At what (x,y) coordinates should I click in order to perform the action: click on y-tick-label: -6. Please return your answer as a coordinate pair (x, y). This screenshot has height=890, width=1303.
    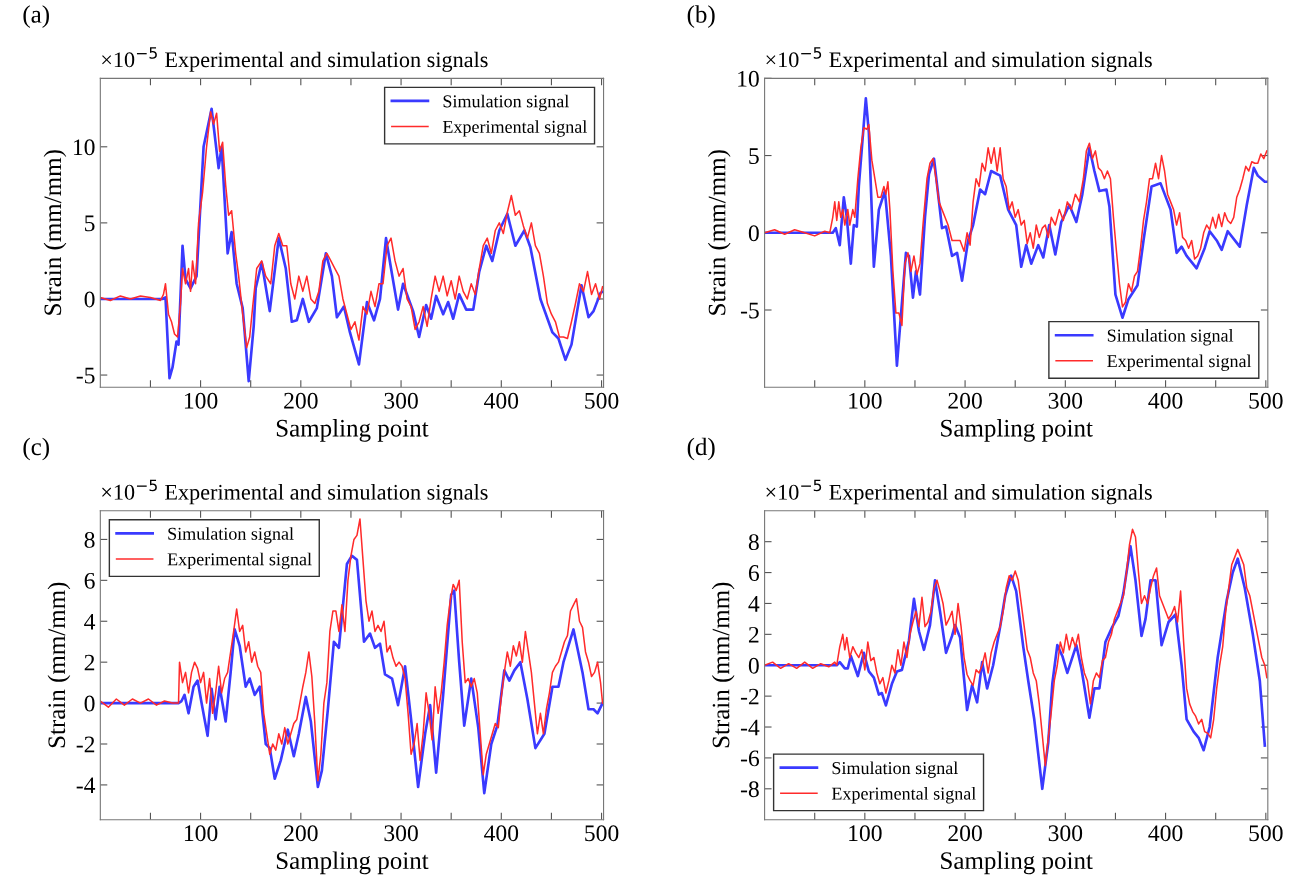
    Looking at the image, I should click on (750, 758).